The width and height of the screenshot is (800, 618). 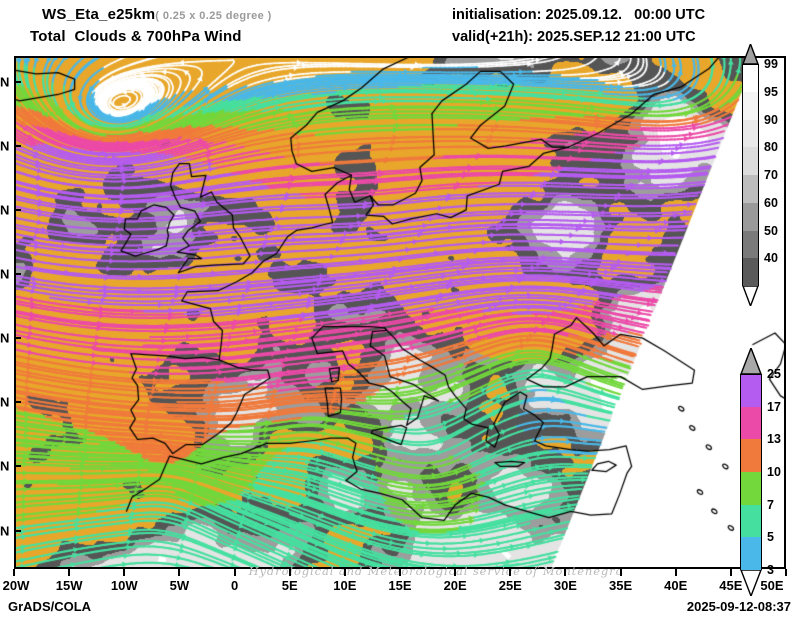 I want to click on x-tick-label-0: 0, so click(x=234, y=585).